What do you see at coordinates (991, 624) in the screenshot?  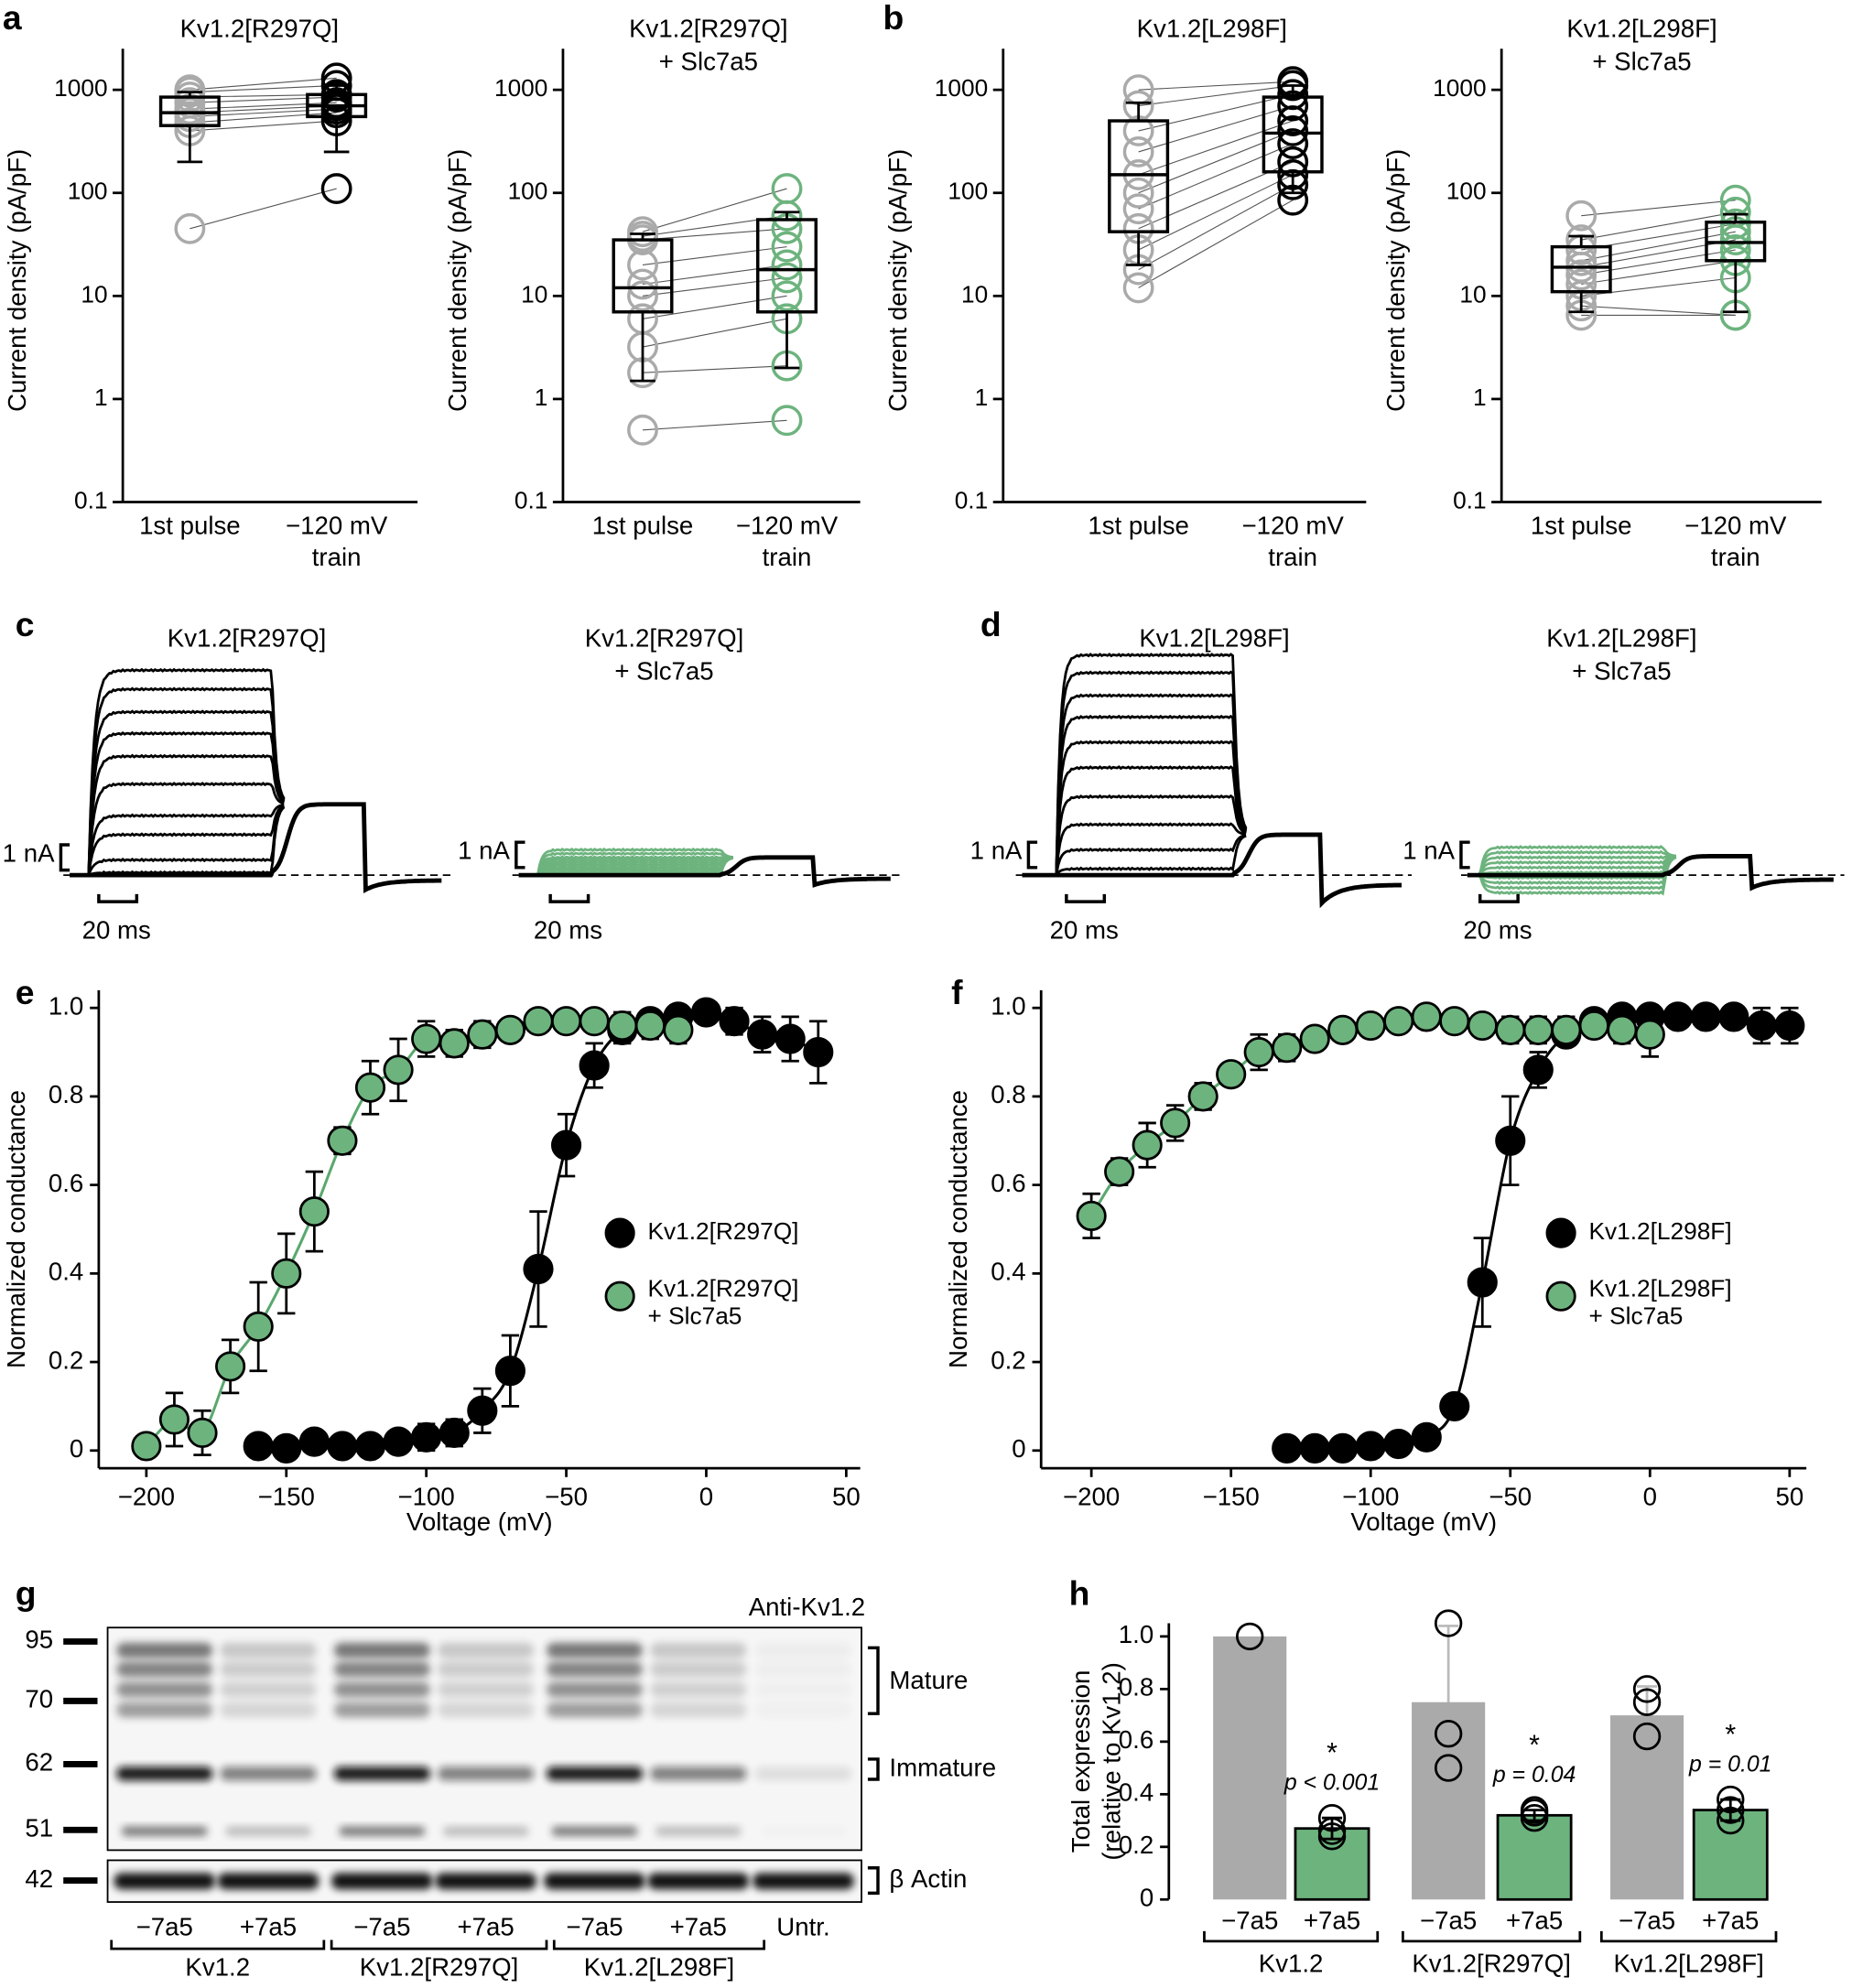 I see `panel-letter: d` at bounding box center [991, 624].